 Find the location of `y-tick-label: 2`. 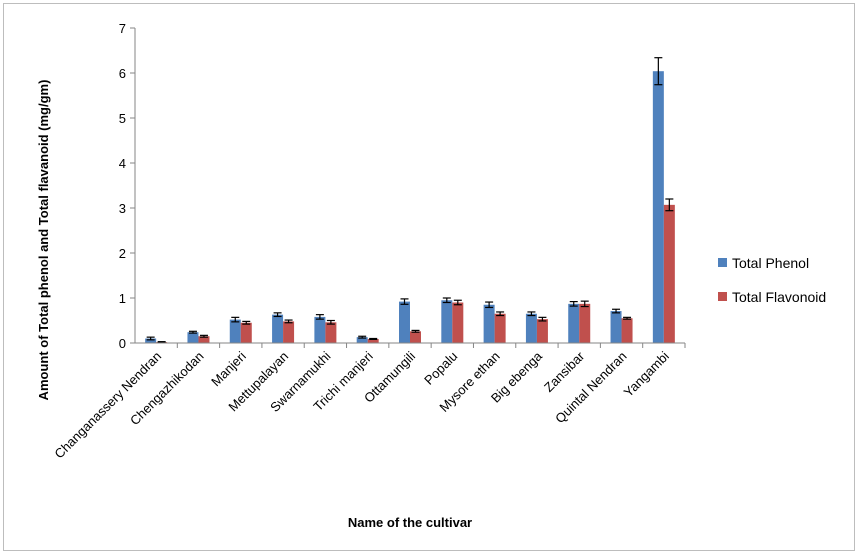

y-tick-label: 2 is located at coordinates (122, 253).